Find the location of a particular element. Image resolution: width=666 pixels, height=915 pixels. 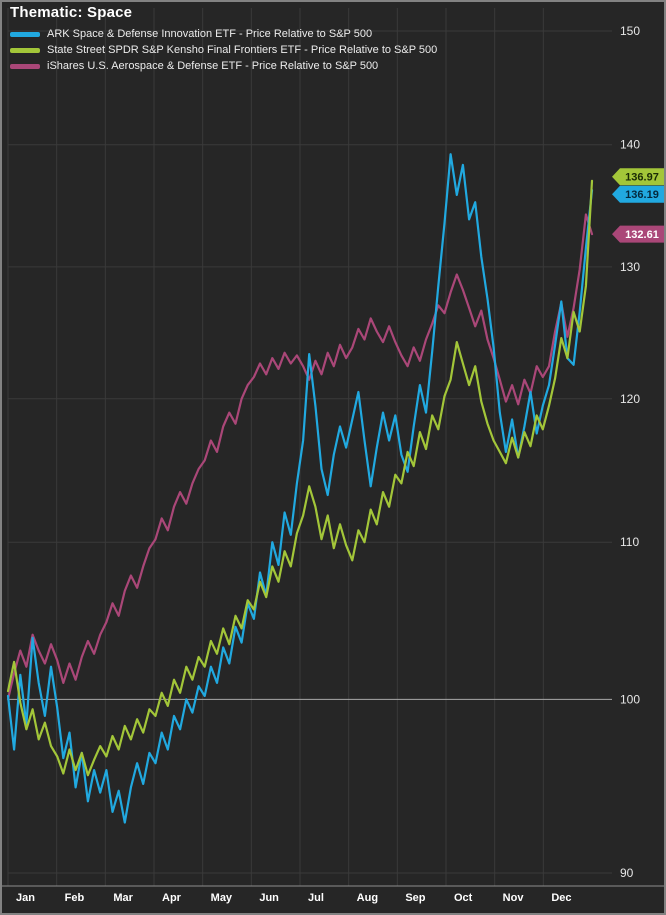

y-tick-label: 90 is located at coordinates (627, 873).